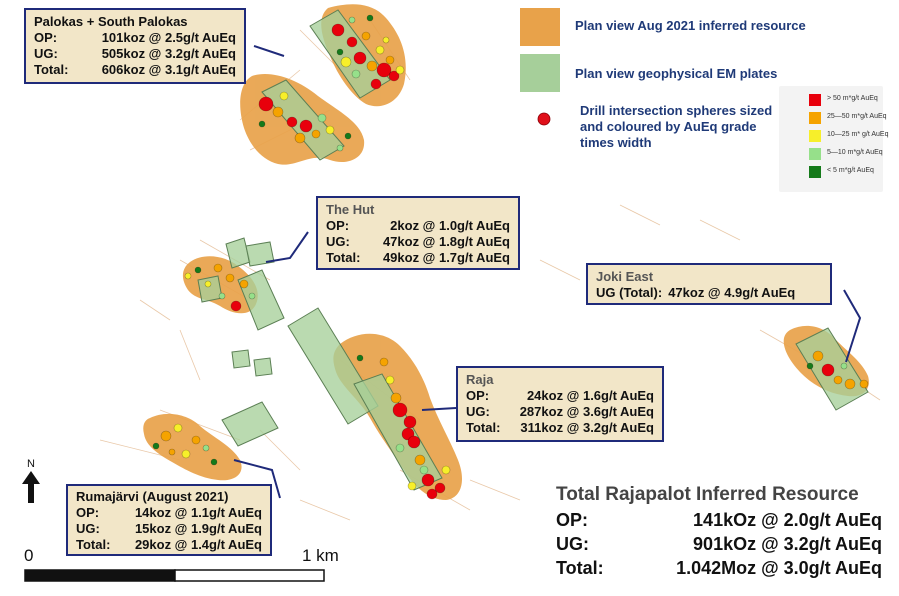  What do you see at coordinates (198, 528) in the screenshot?
I see `row-value: 15koz @ 1.9g/t AuEq` at bounding box center [198, 528].